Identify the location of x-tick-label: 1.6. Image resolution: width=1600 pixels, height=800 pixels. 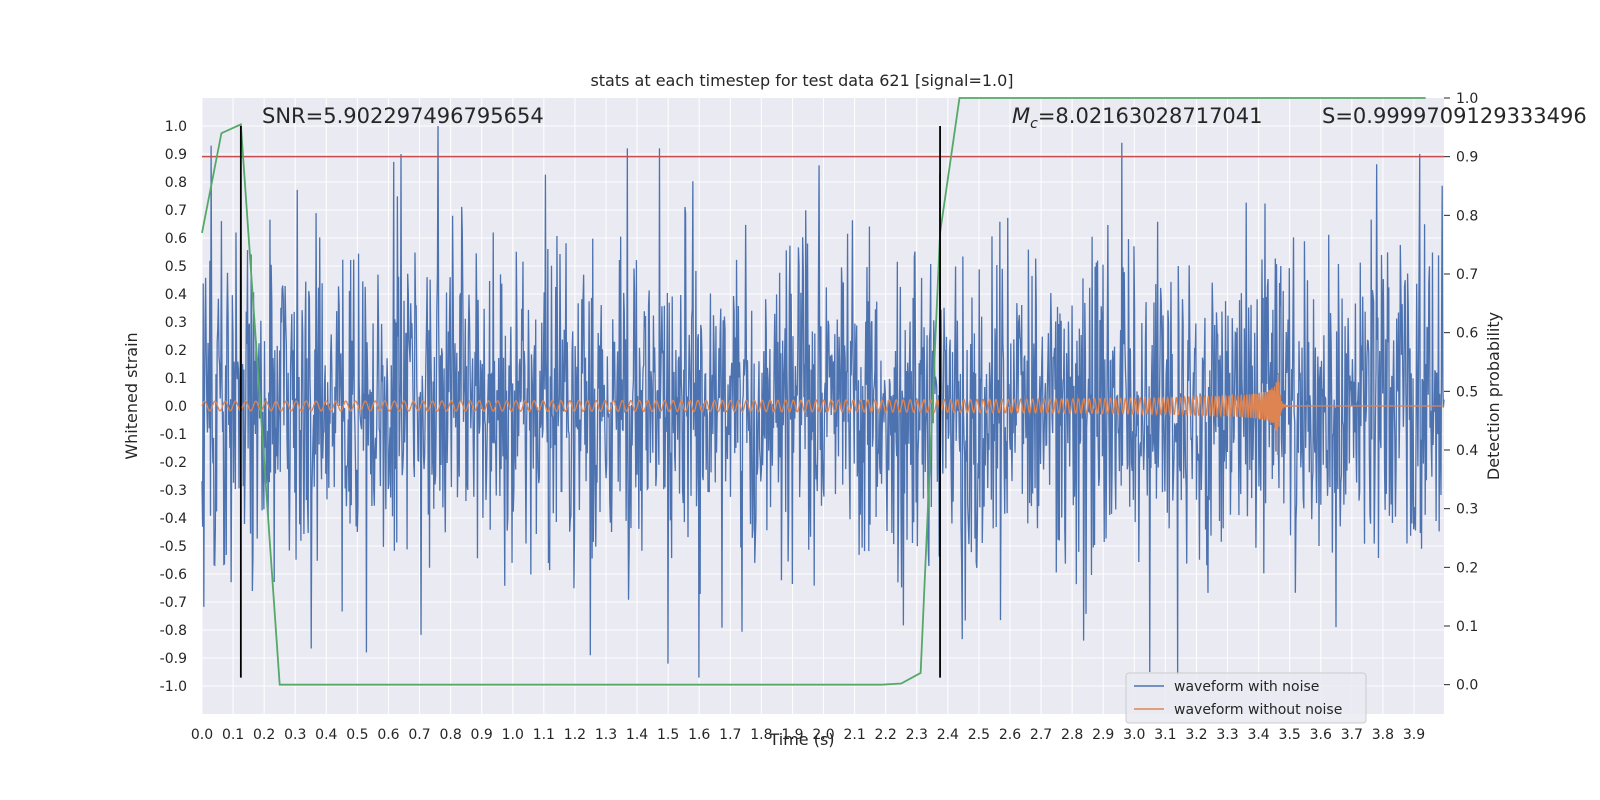
(699, 735).